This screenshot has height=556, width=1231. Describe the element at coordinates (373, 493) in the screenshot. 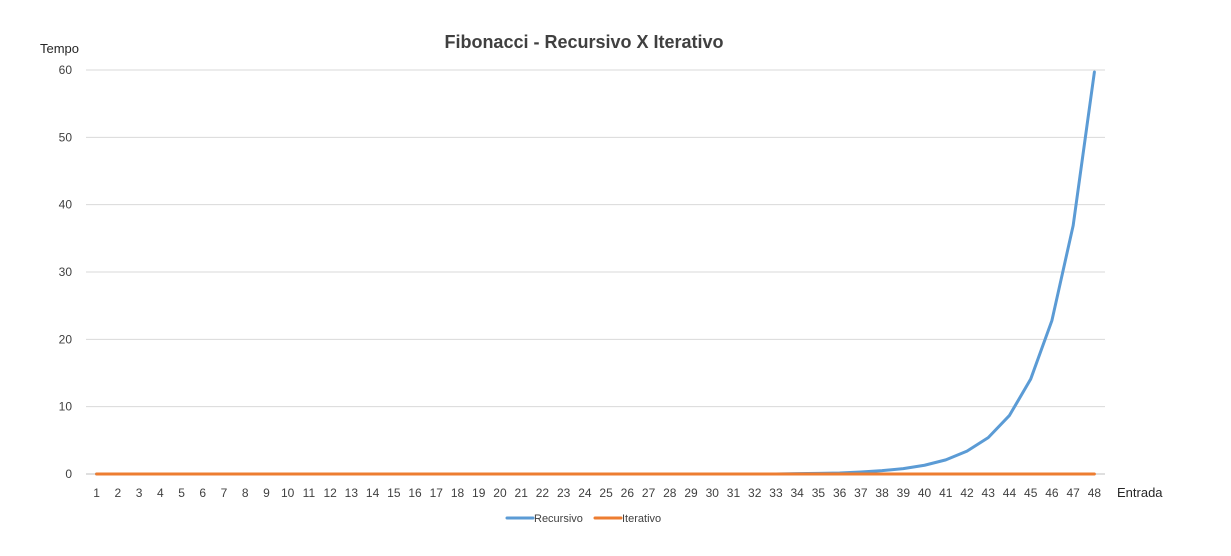

I see `x-tick-label: 14` at that location.